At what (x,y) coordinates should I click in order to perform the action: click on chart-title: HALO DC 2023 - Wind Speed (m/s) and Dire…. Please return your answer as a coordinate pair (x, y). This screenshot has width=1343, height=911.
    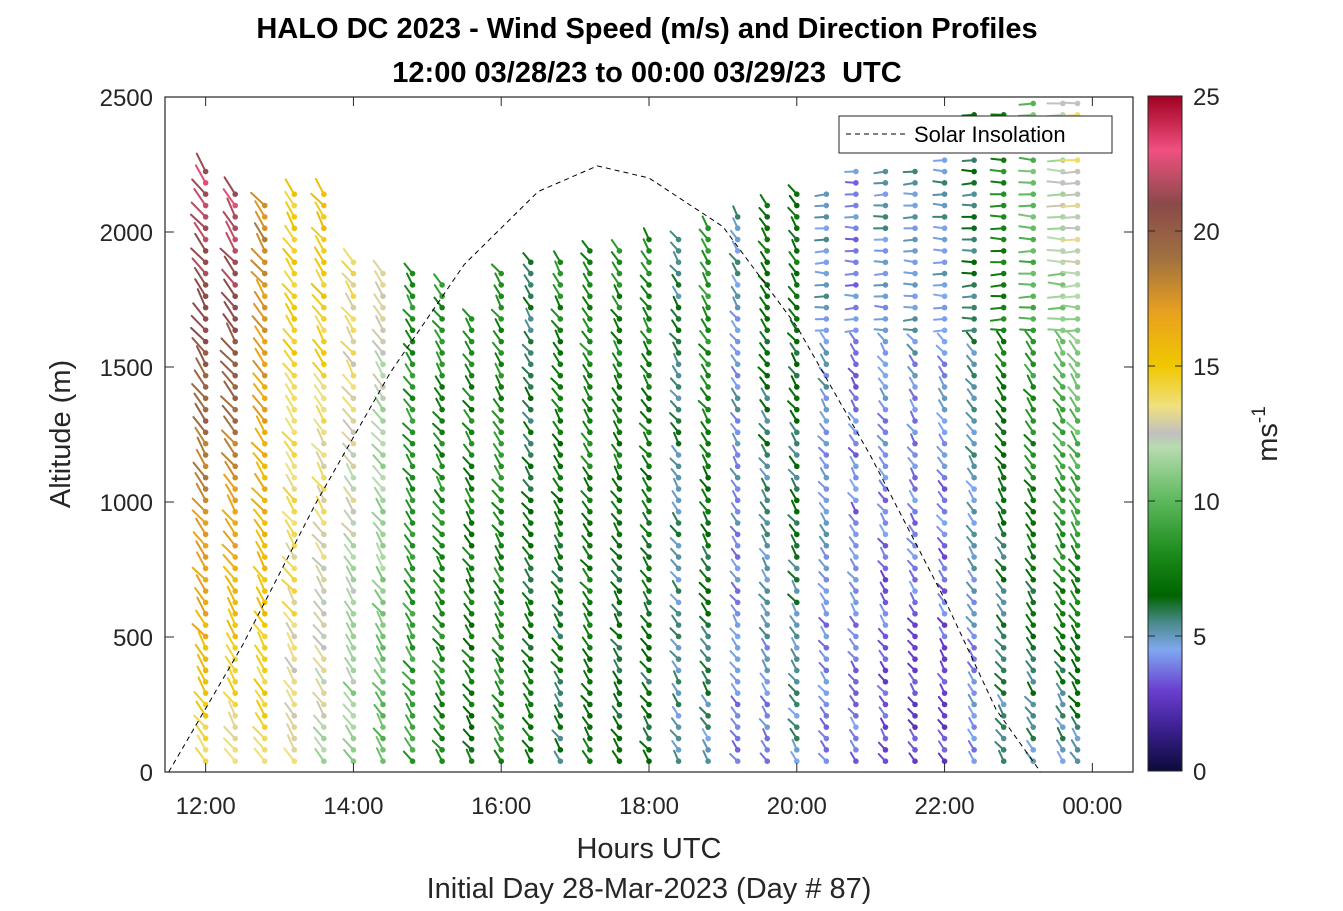
    Looking at the image, I should click on (646, 29).